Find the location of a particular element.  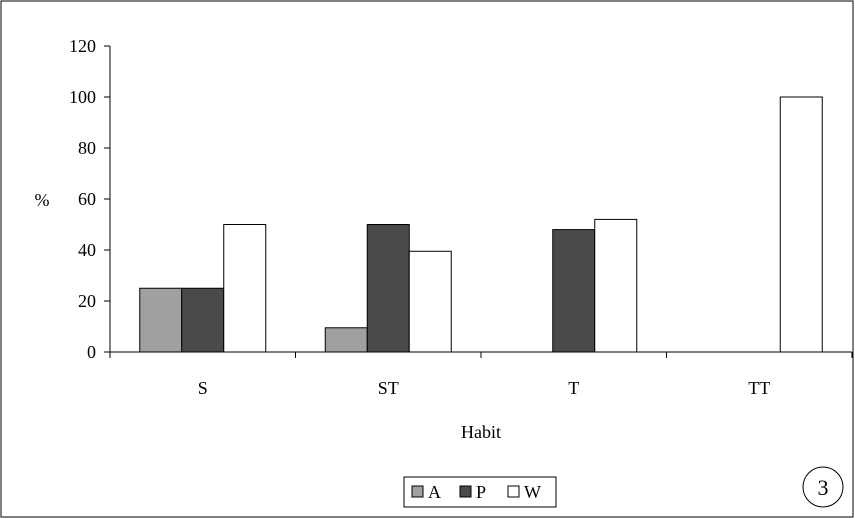

x-category-label: ST is located at coordinates (388, 388).